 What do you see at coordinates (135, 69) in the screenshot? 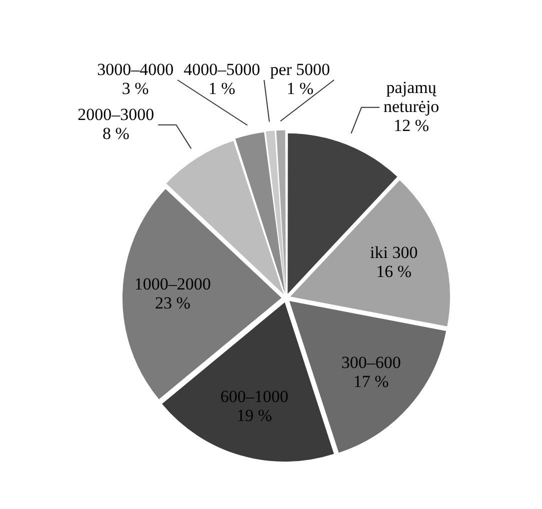
I see `slice-label: 3000–4000` at bounding box center [135, 69].